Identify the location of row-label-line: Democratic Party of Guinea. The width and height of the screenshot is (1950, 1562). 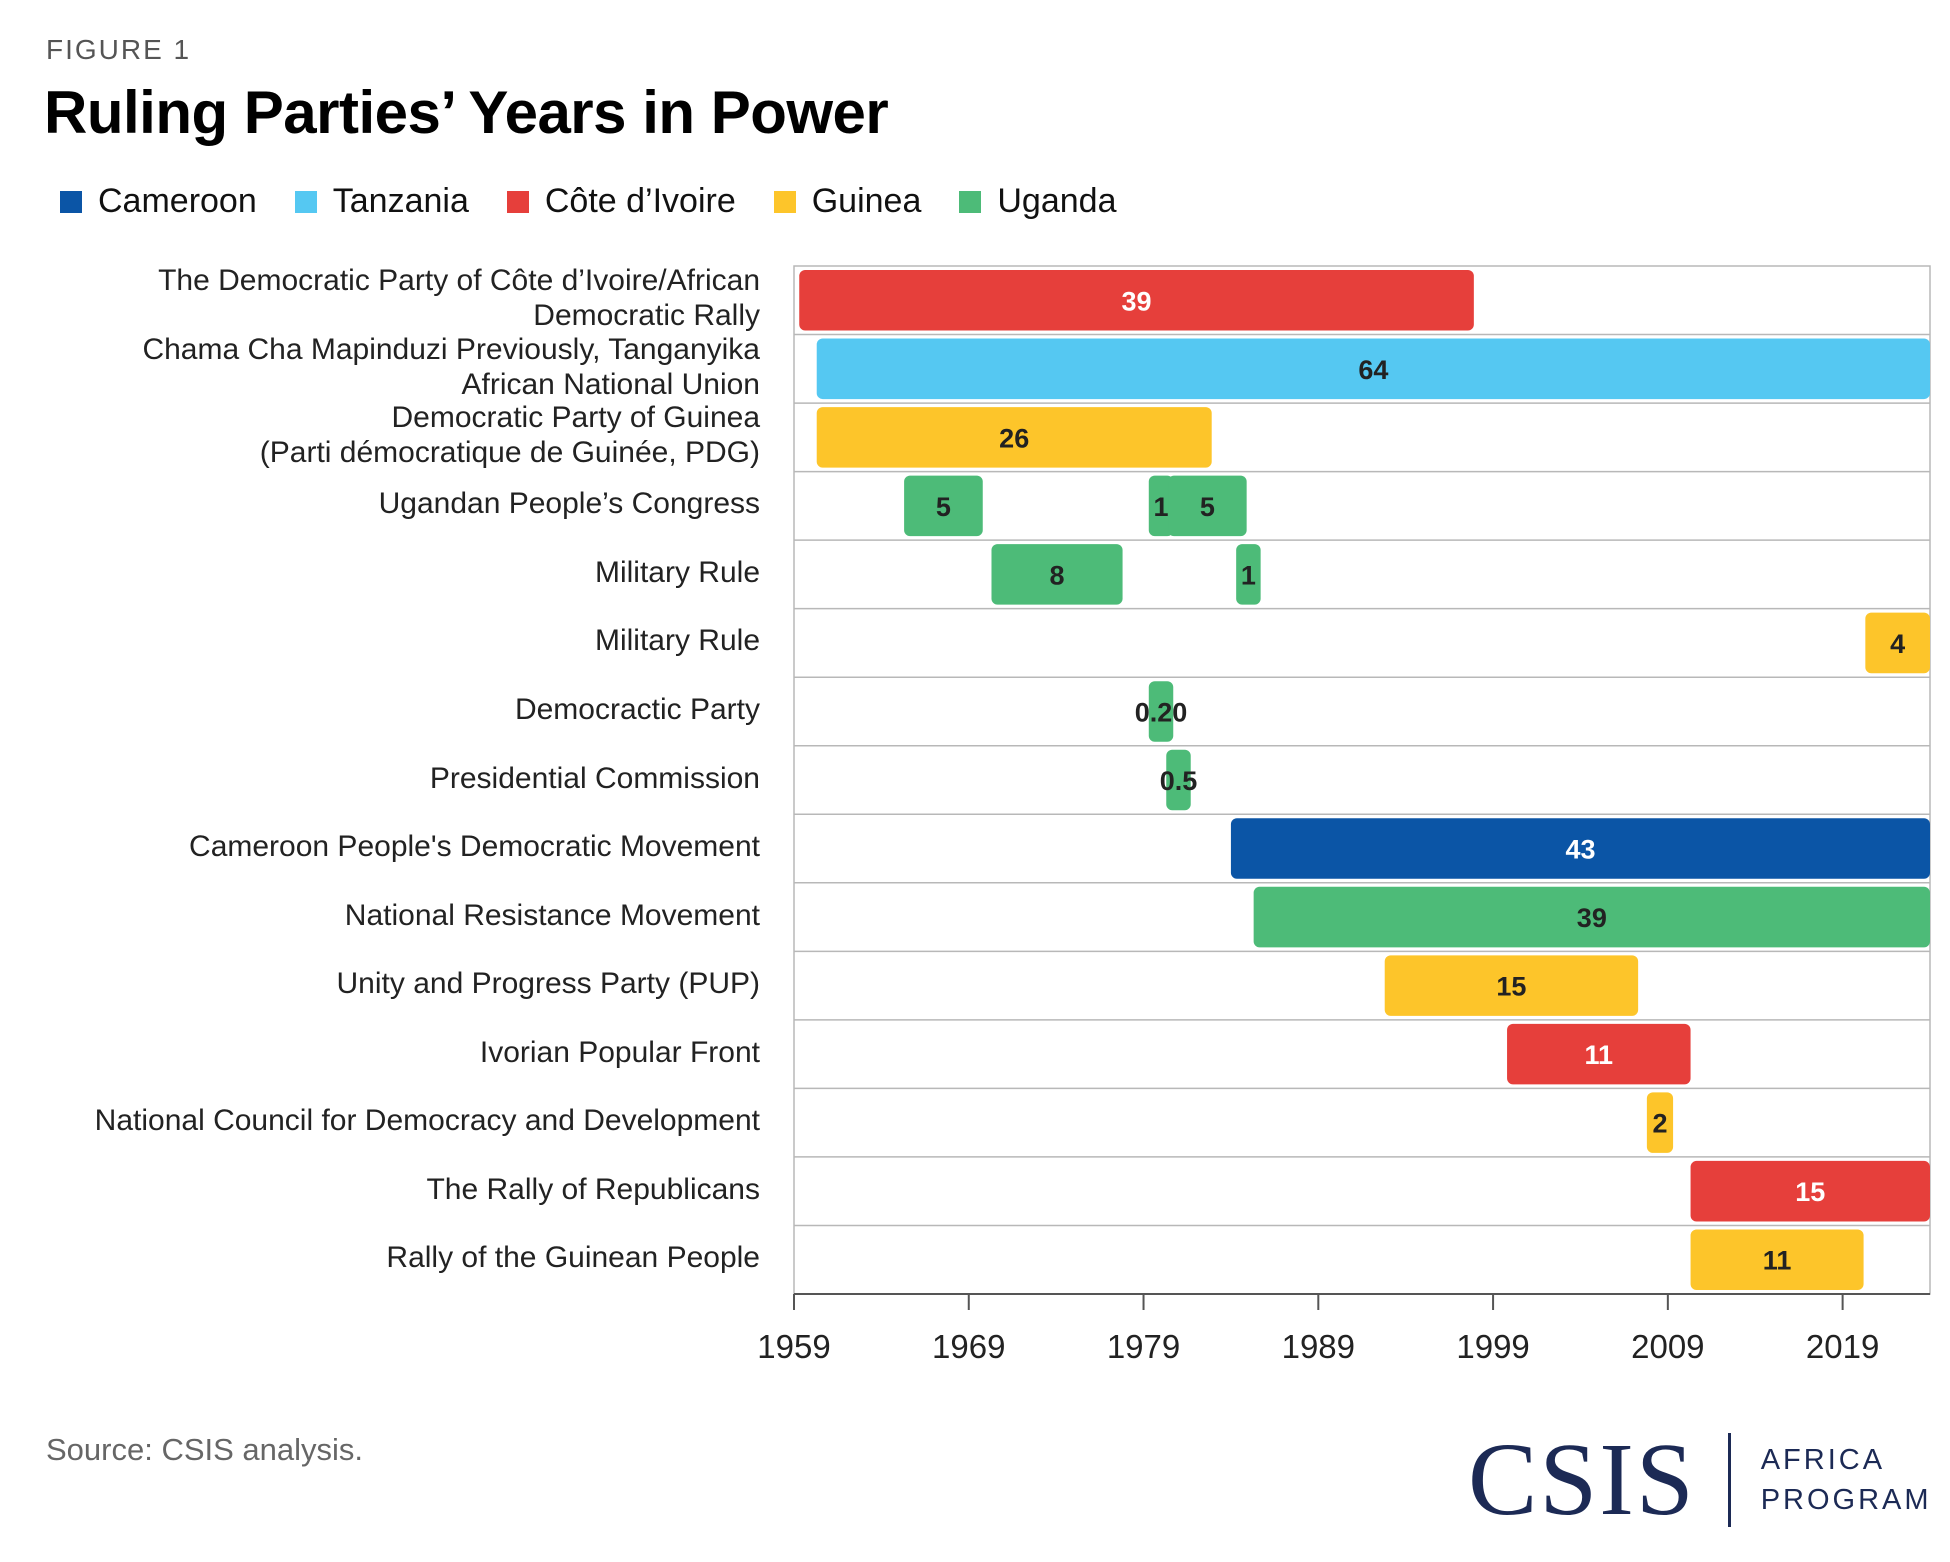
(575, 418).